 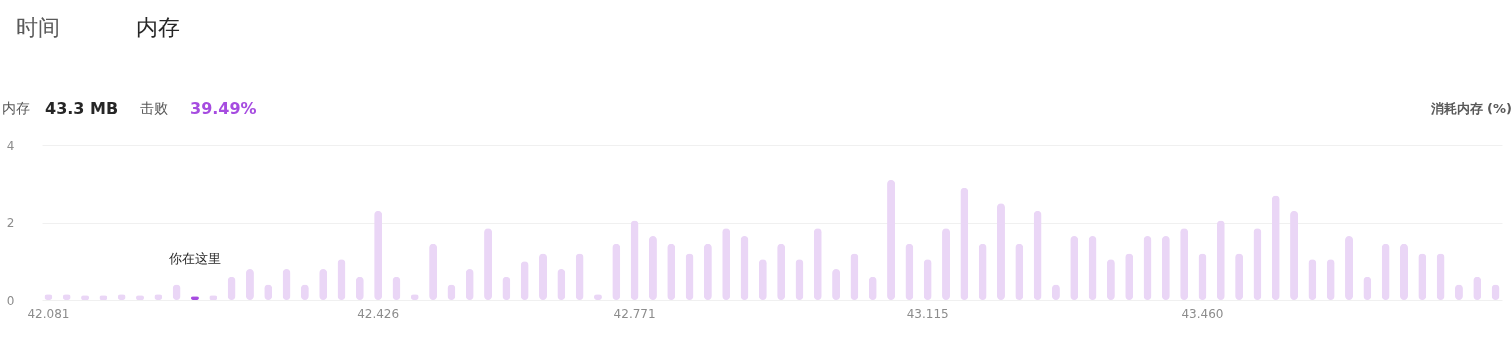 I want to click on x-tick-label: 43.115, so click(x=927, y=313).